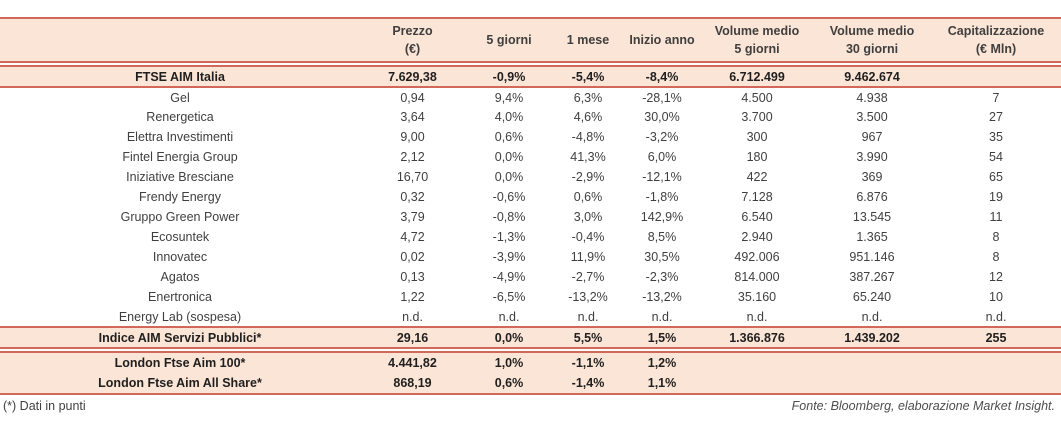 Image resolution: width=1061 pixels, height=440 pixels. I want to click on row-label: Agatos, so click(180, 277).